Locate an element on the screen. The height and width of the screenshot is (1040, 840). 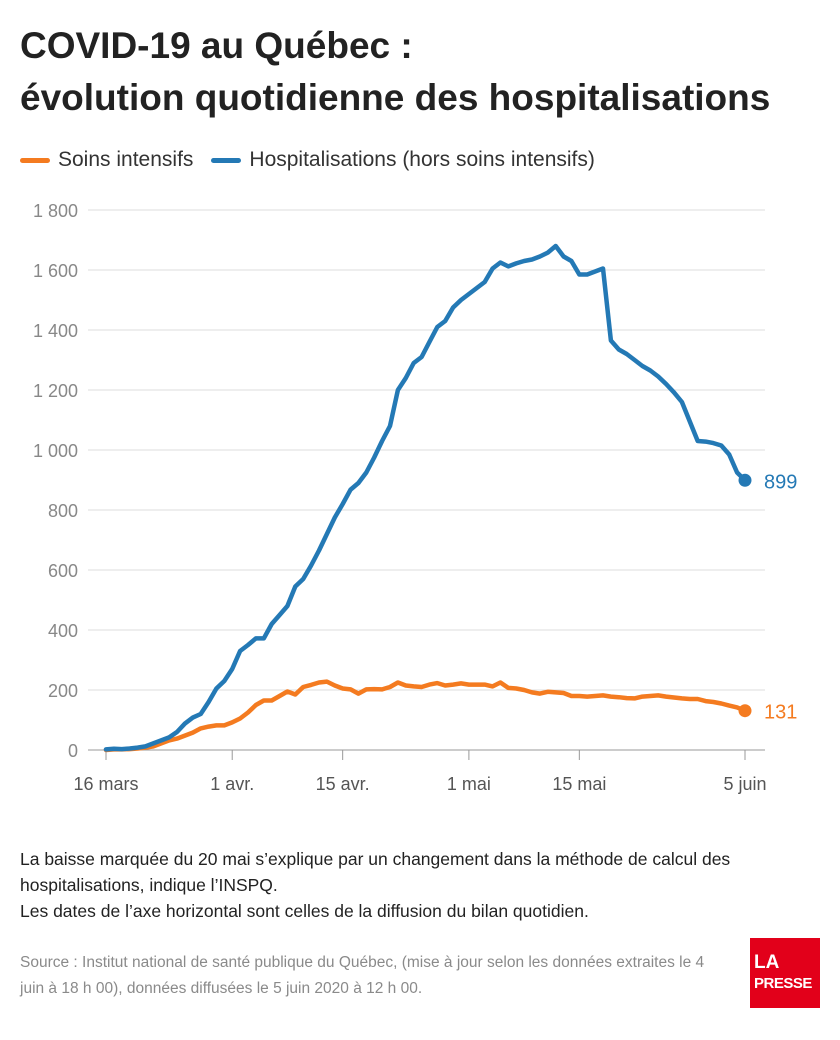
end-point-soins-intensifs is located at coordinates (745, 711).